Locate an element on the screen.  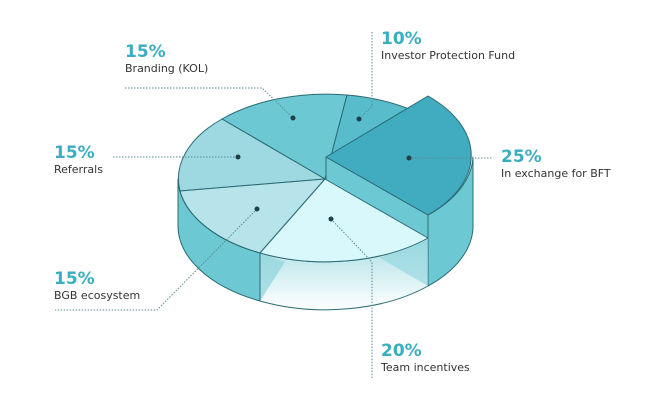
label-branding: 15% Branding (KOL) is located at coordinates (166, 59).